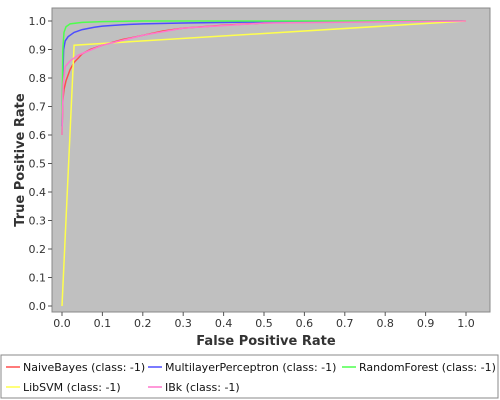 The image size is (500, 400). Describe the element at coordinates (38, 221) in the screenshot. I see `y-tick-label: 0.3` at that location.